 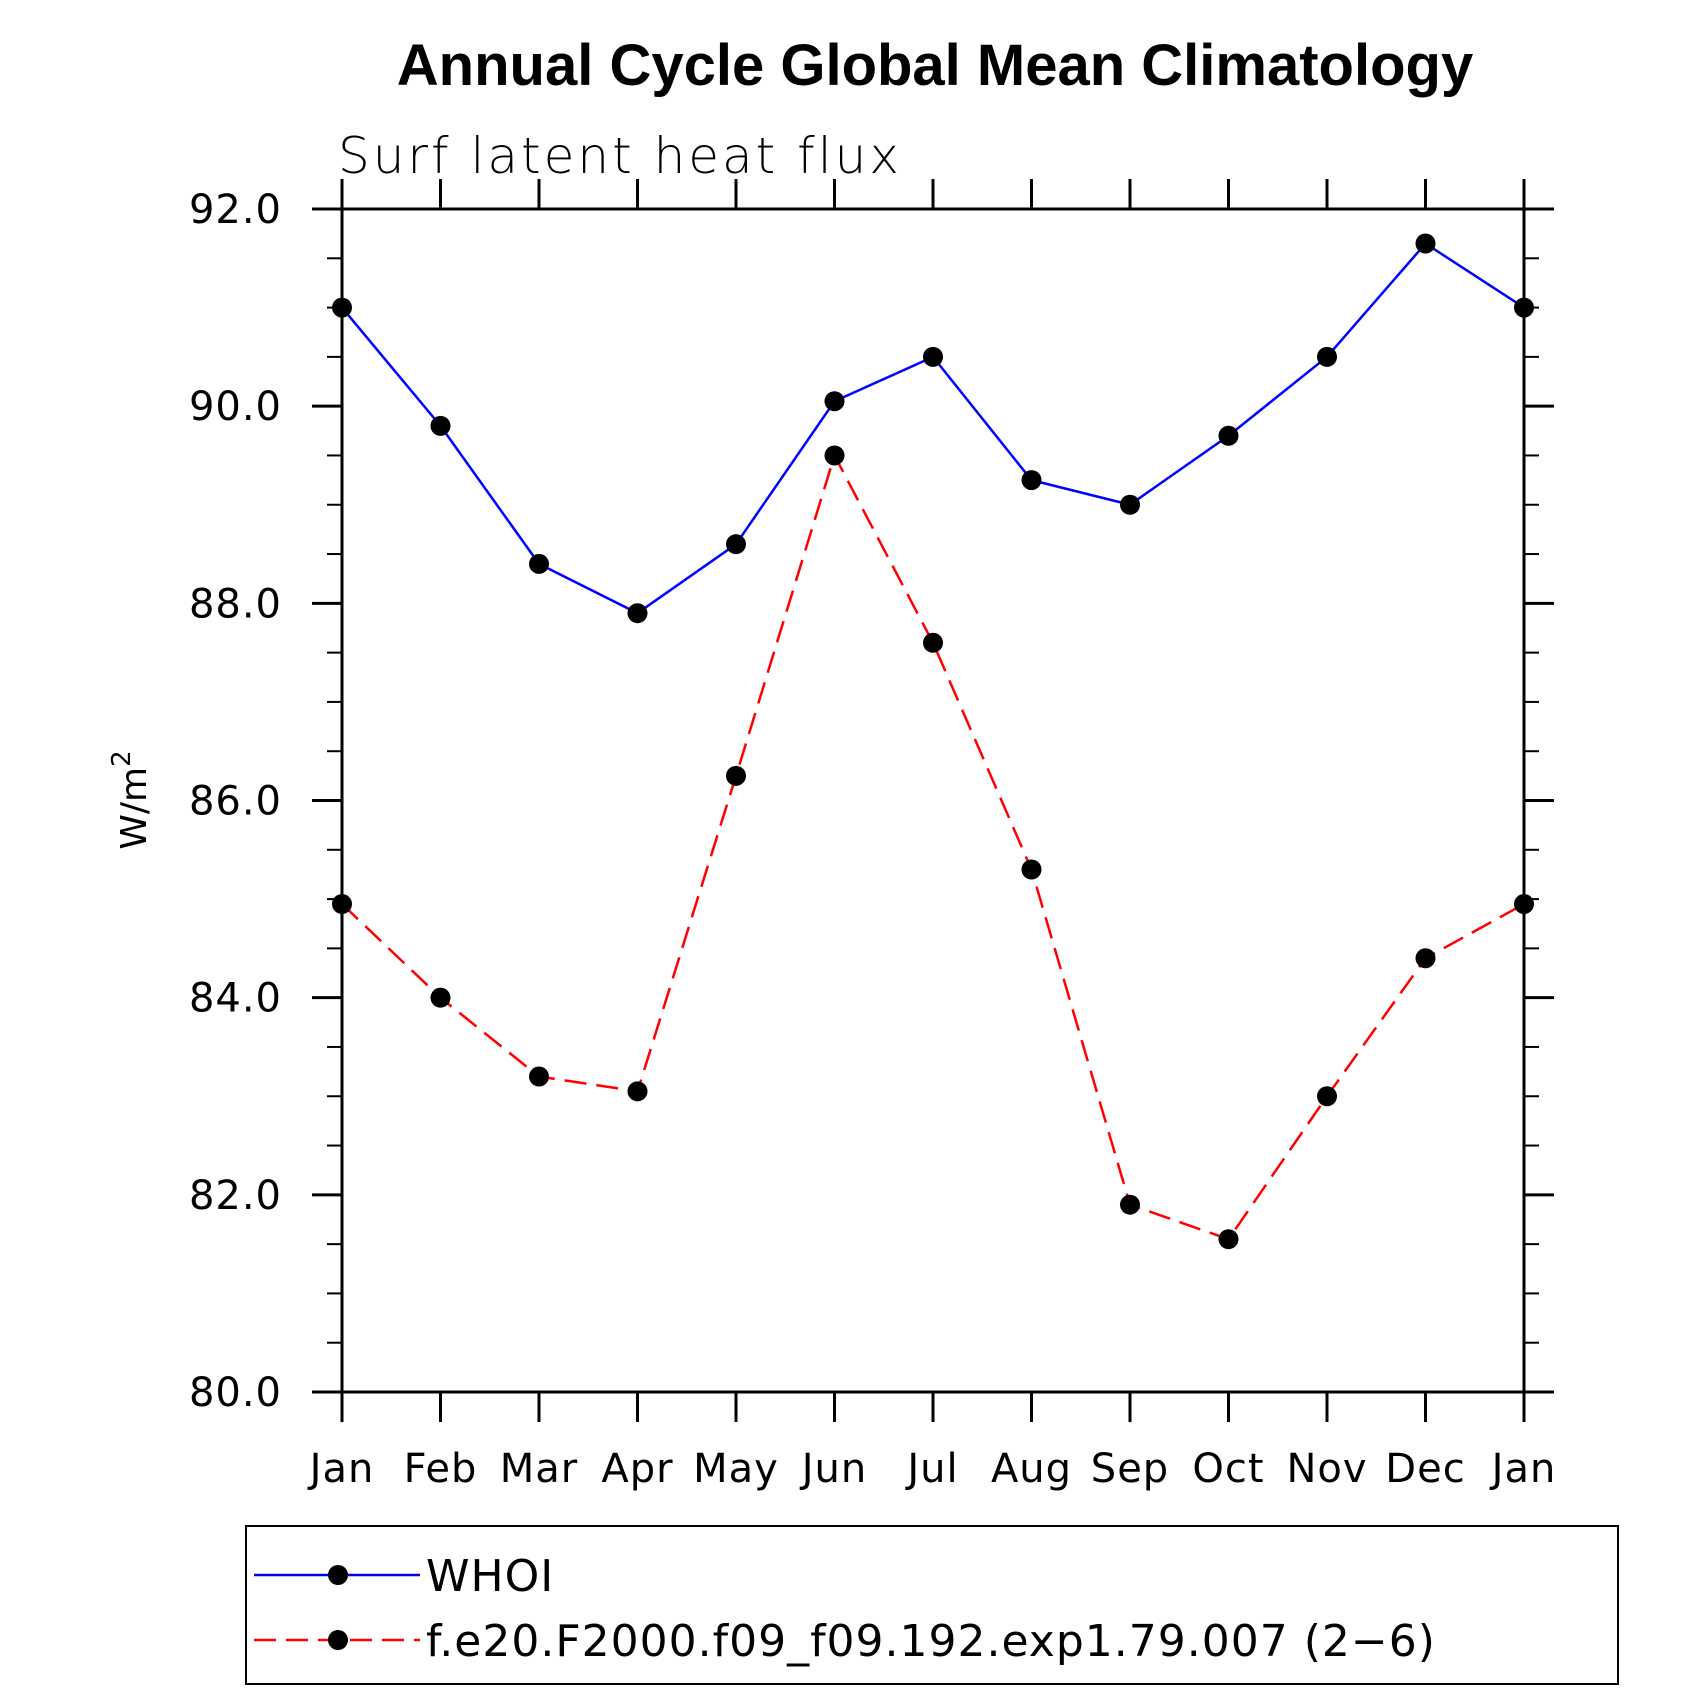 I want to click on y-tick-label: 92.0, so click(x=235, y=210).